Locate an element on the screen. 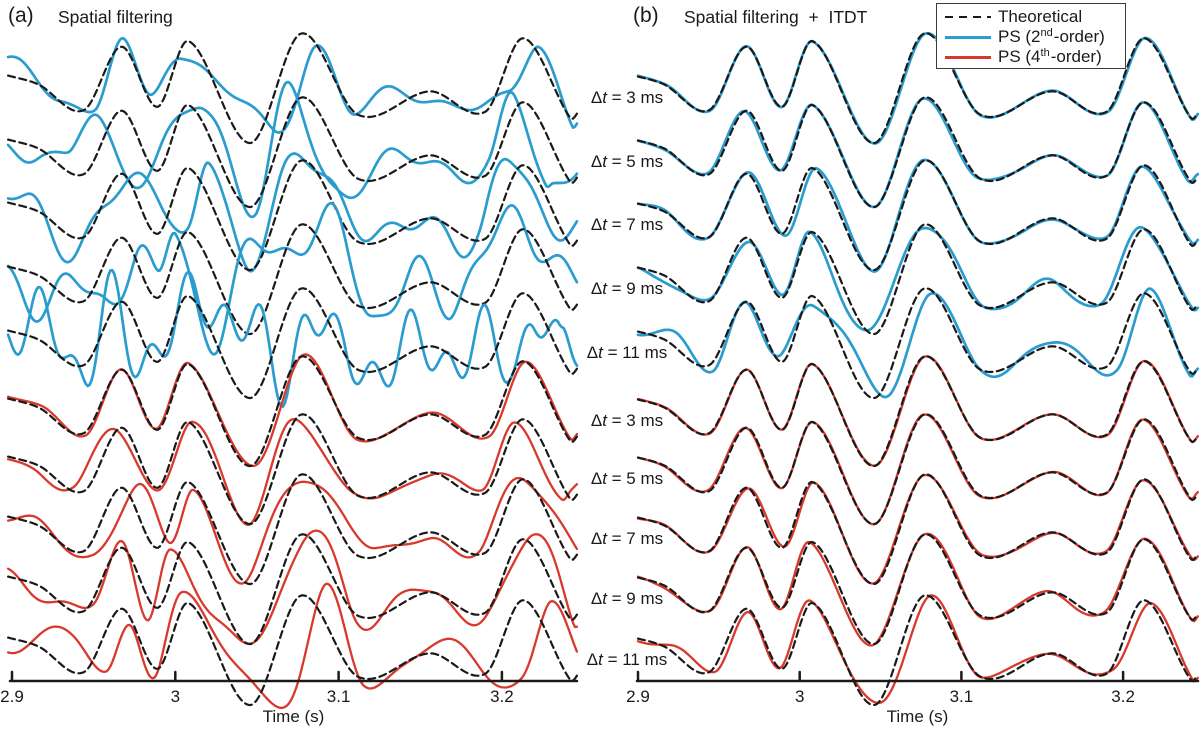 The image size is (1200, 733). trace-a-row7-theoretical is located at coordinates (292, 469).